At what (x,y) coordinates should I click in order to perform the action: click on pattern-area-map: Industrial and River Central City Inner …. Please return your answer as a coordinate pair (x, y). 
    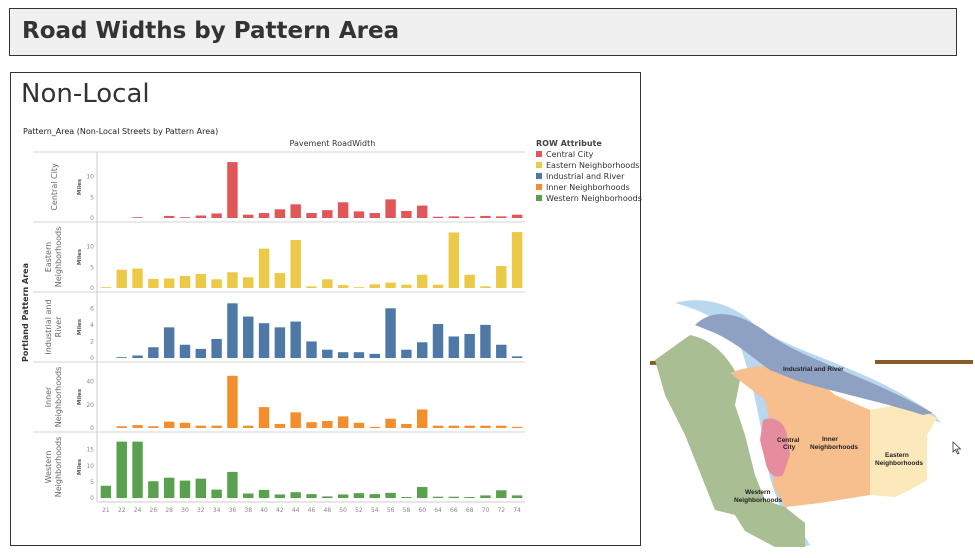
    Looking at the image, I should click on (811, 423).